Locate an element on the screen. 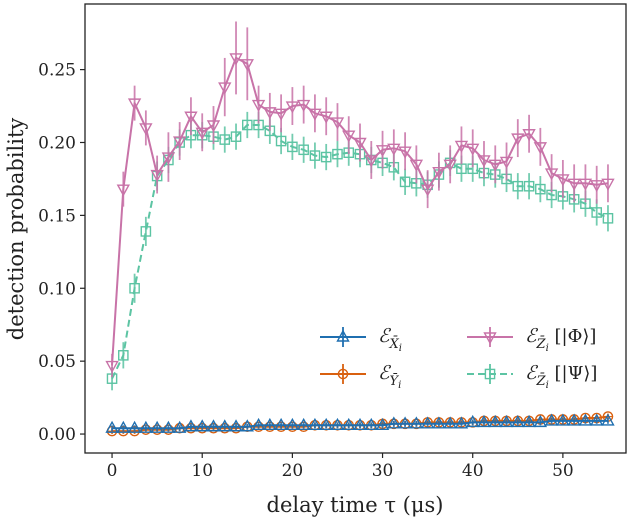 The height and width of the screenshot is (520, 633). x-axis: 0 10 20 30 40 50 is located at coordinates (340, 467).